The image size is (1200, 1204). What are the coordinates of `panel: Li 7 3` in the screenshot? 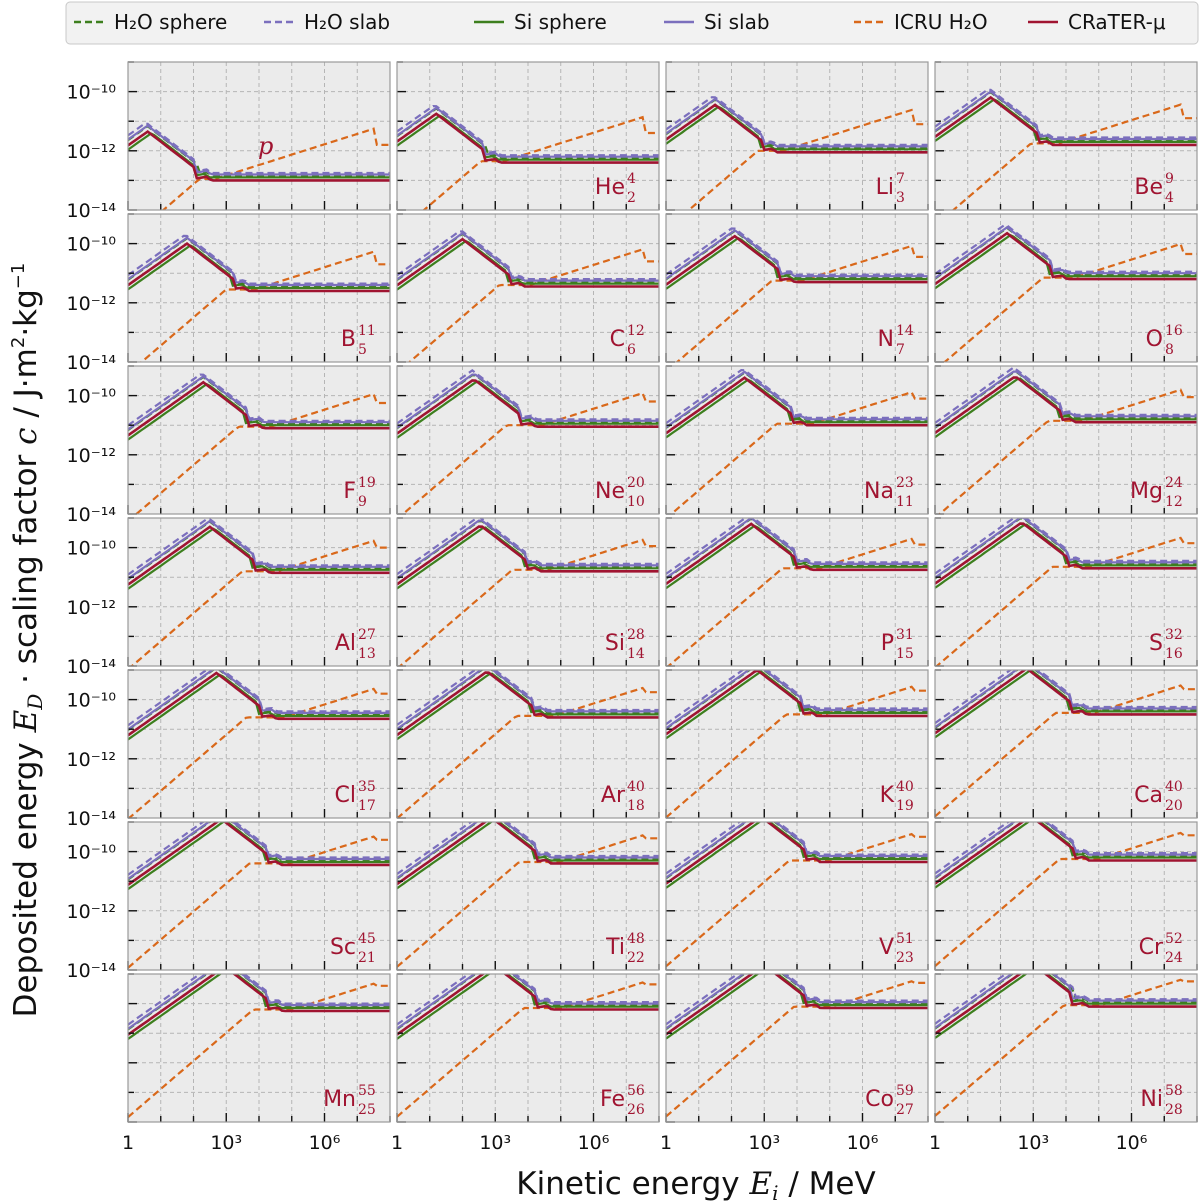 It's located at (797, 136).